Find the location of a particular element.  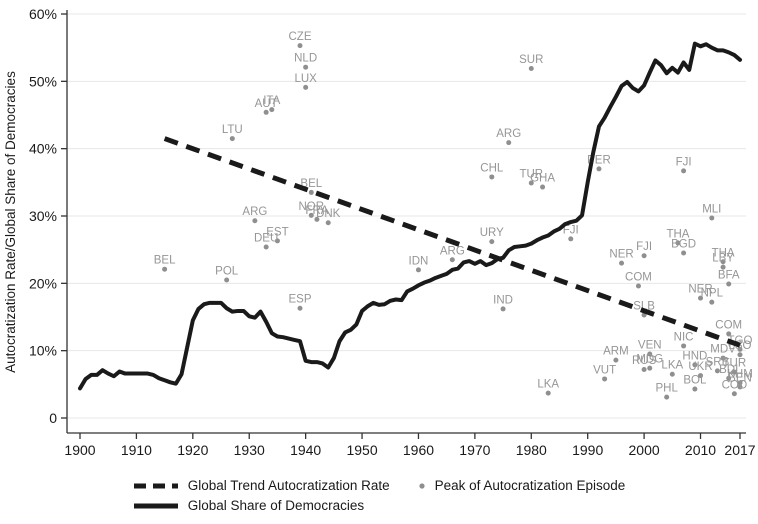

scatter-point-label: LUX is located at coordinates (305, 79).